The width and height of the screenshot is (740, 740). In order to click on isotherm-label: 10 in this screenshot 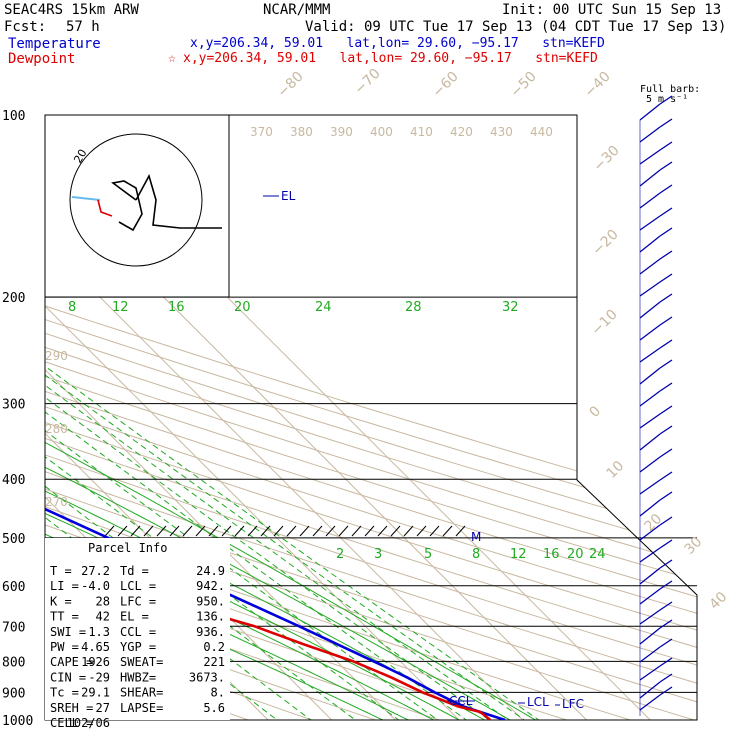, I will do `click(616, 470)`.